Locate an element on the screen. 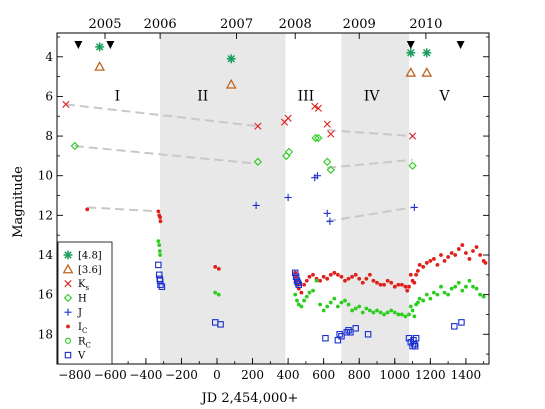 This screenshot has height=409, width=545. series-j is located at coordinates (335, 198).